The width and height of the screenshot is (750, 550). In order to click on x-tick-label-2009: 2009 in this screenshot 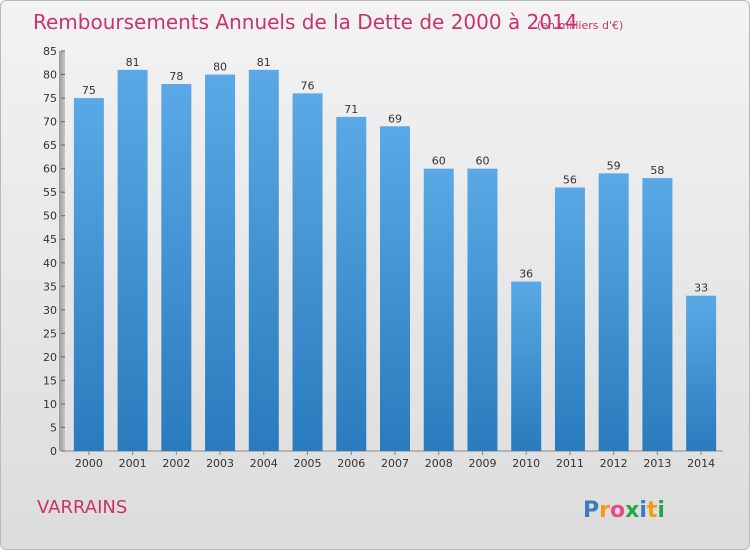, I will do `click(482, 463)`.